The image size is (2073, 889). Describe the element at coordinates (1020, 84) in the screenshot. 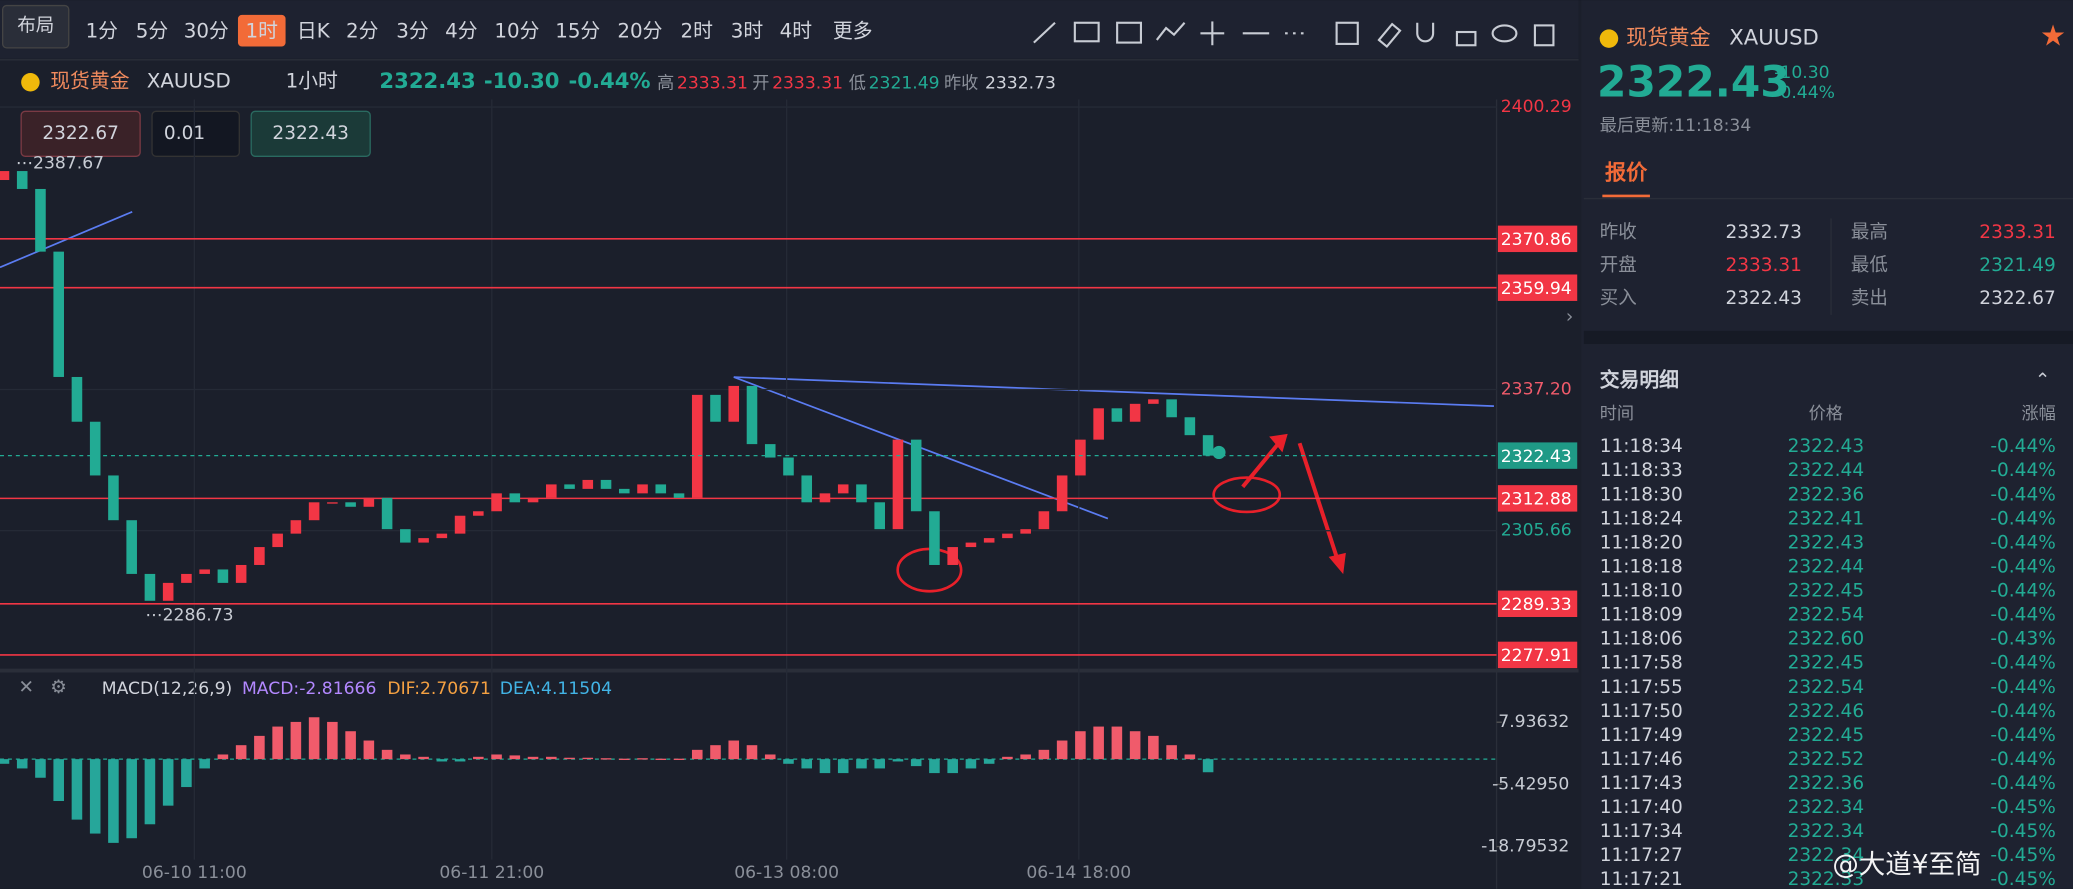

I see `prev-value: 2332.73` at that location.